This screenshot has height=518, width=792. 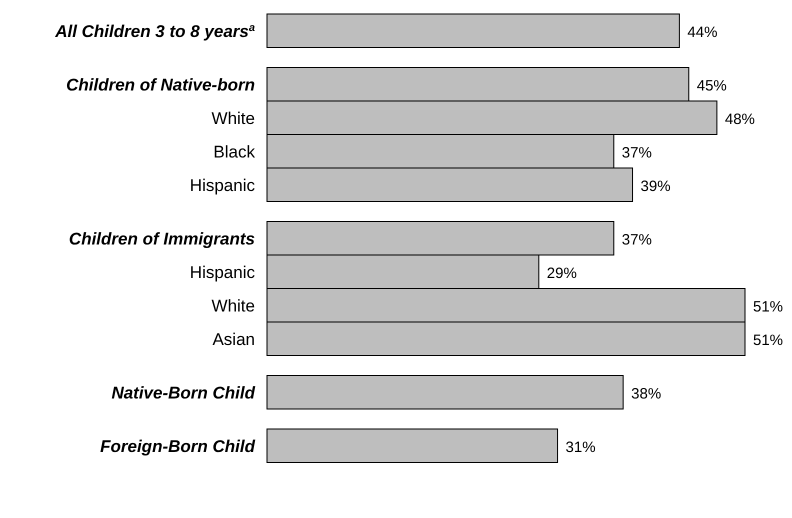 I want to click on y-tick-label: Foreign-Born Child, so click(x=178, y=446).